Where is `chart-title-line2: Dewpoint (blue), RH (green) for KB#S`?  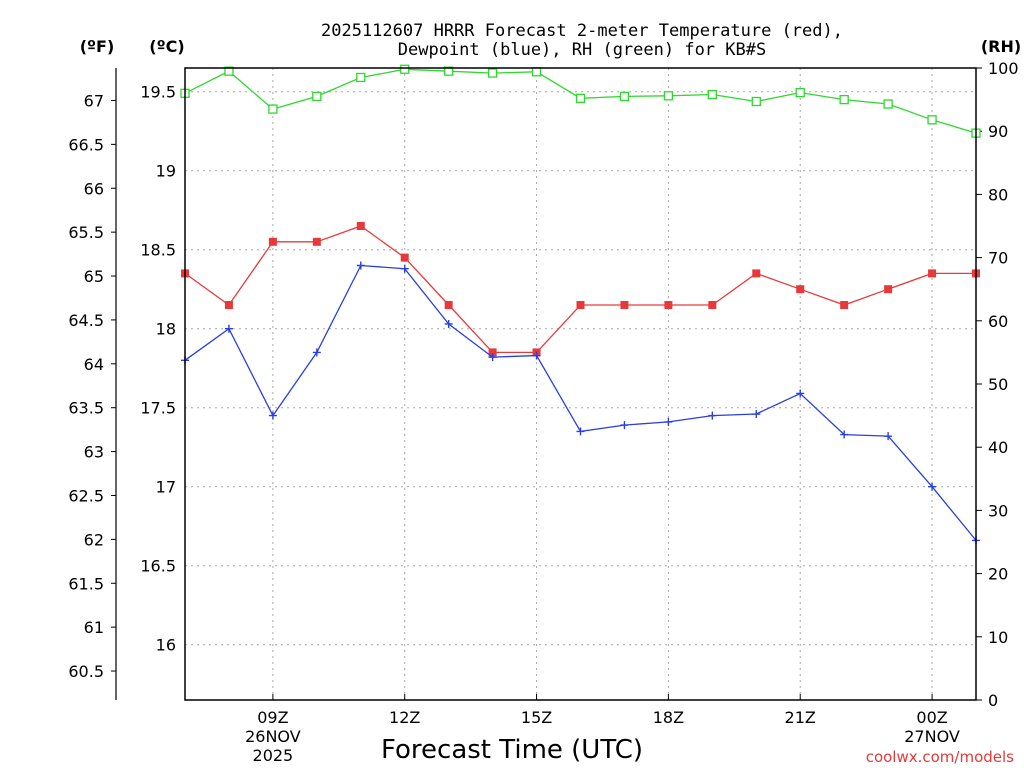 chart-title-line2: Dewpoint (blue), RH (green) for KB#S is located at coordinates (582, 50).